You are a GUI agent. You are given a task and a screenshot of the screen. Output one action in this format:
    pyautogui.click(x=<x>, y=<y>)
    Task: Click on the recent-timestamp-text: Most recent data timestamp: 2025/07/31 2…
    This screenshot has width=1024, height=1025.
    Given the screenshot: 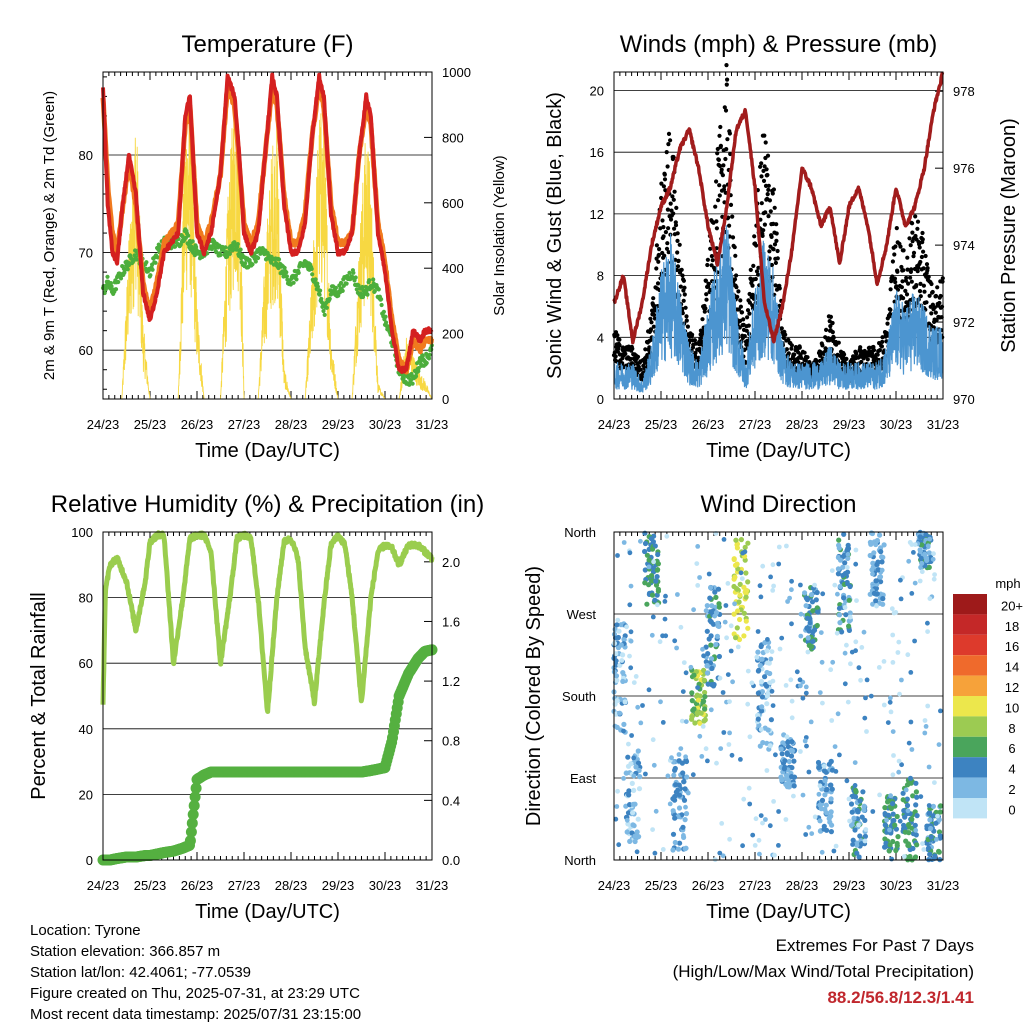 What is the action you would take?
    pyautogui.click(x=196, y=1014)
    